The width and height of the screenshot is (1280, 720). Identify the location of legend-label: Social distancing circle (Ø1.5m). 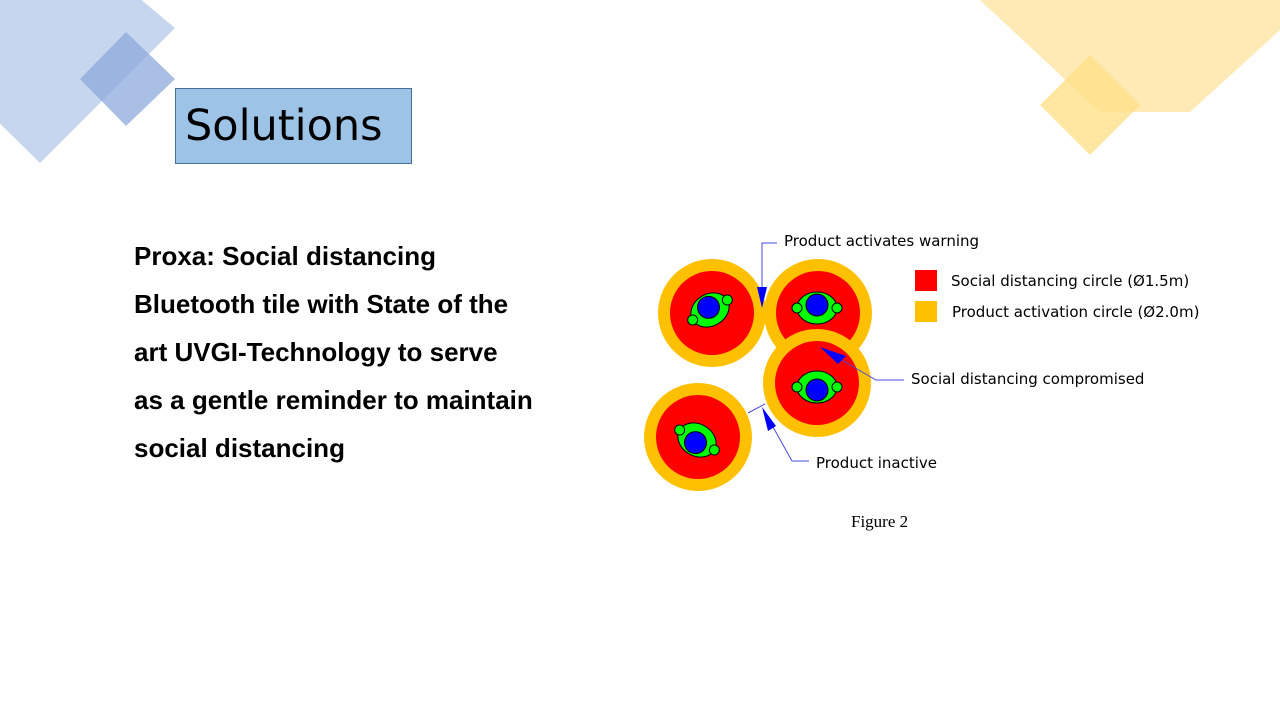
(1070, 281).